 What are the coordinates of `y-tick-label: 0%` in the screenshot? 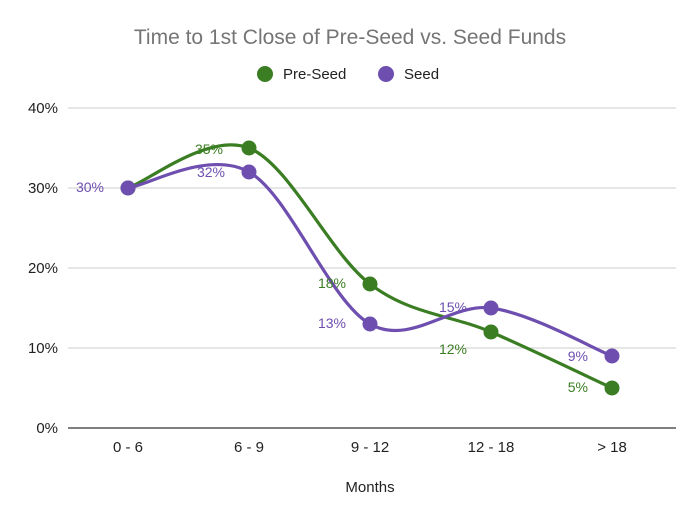 It's located at (47, 428).